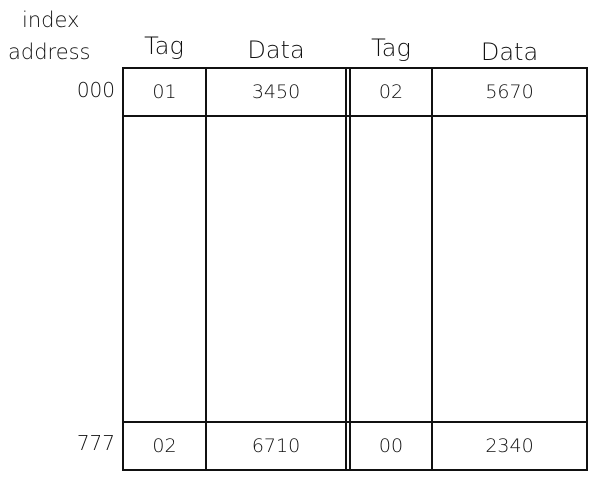 This screenshot has height=498, width=607. I want to click on table-cell-data-way-2: 2340, so click(509, 446).